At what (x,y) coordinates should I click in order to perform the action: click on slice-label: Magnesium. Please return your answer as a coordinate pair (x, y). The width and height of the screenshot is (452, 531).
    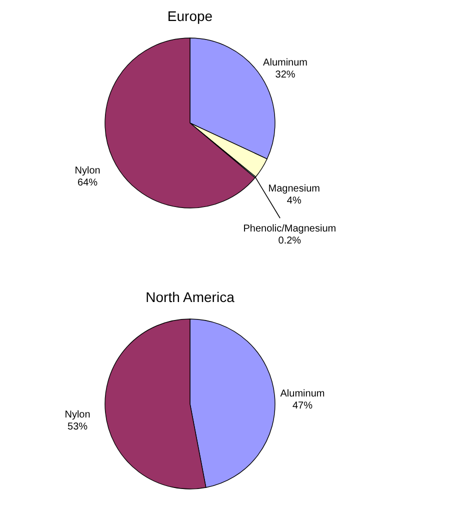
    Looking at the image, I should click on (294, 188).